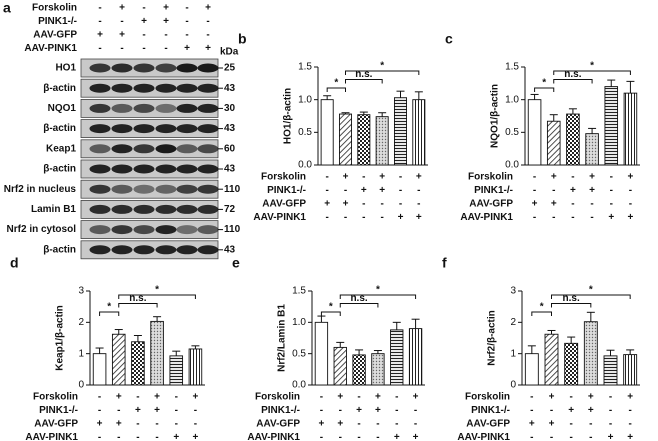 Image resolution: width=658 pixels, height=441 pixels. Describe the element at coordinates (229, 52) in the screenshot. I see `kda-unit: kDa` at that location.